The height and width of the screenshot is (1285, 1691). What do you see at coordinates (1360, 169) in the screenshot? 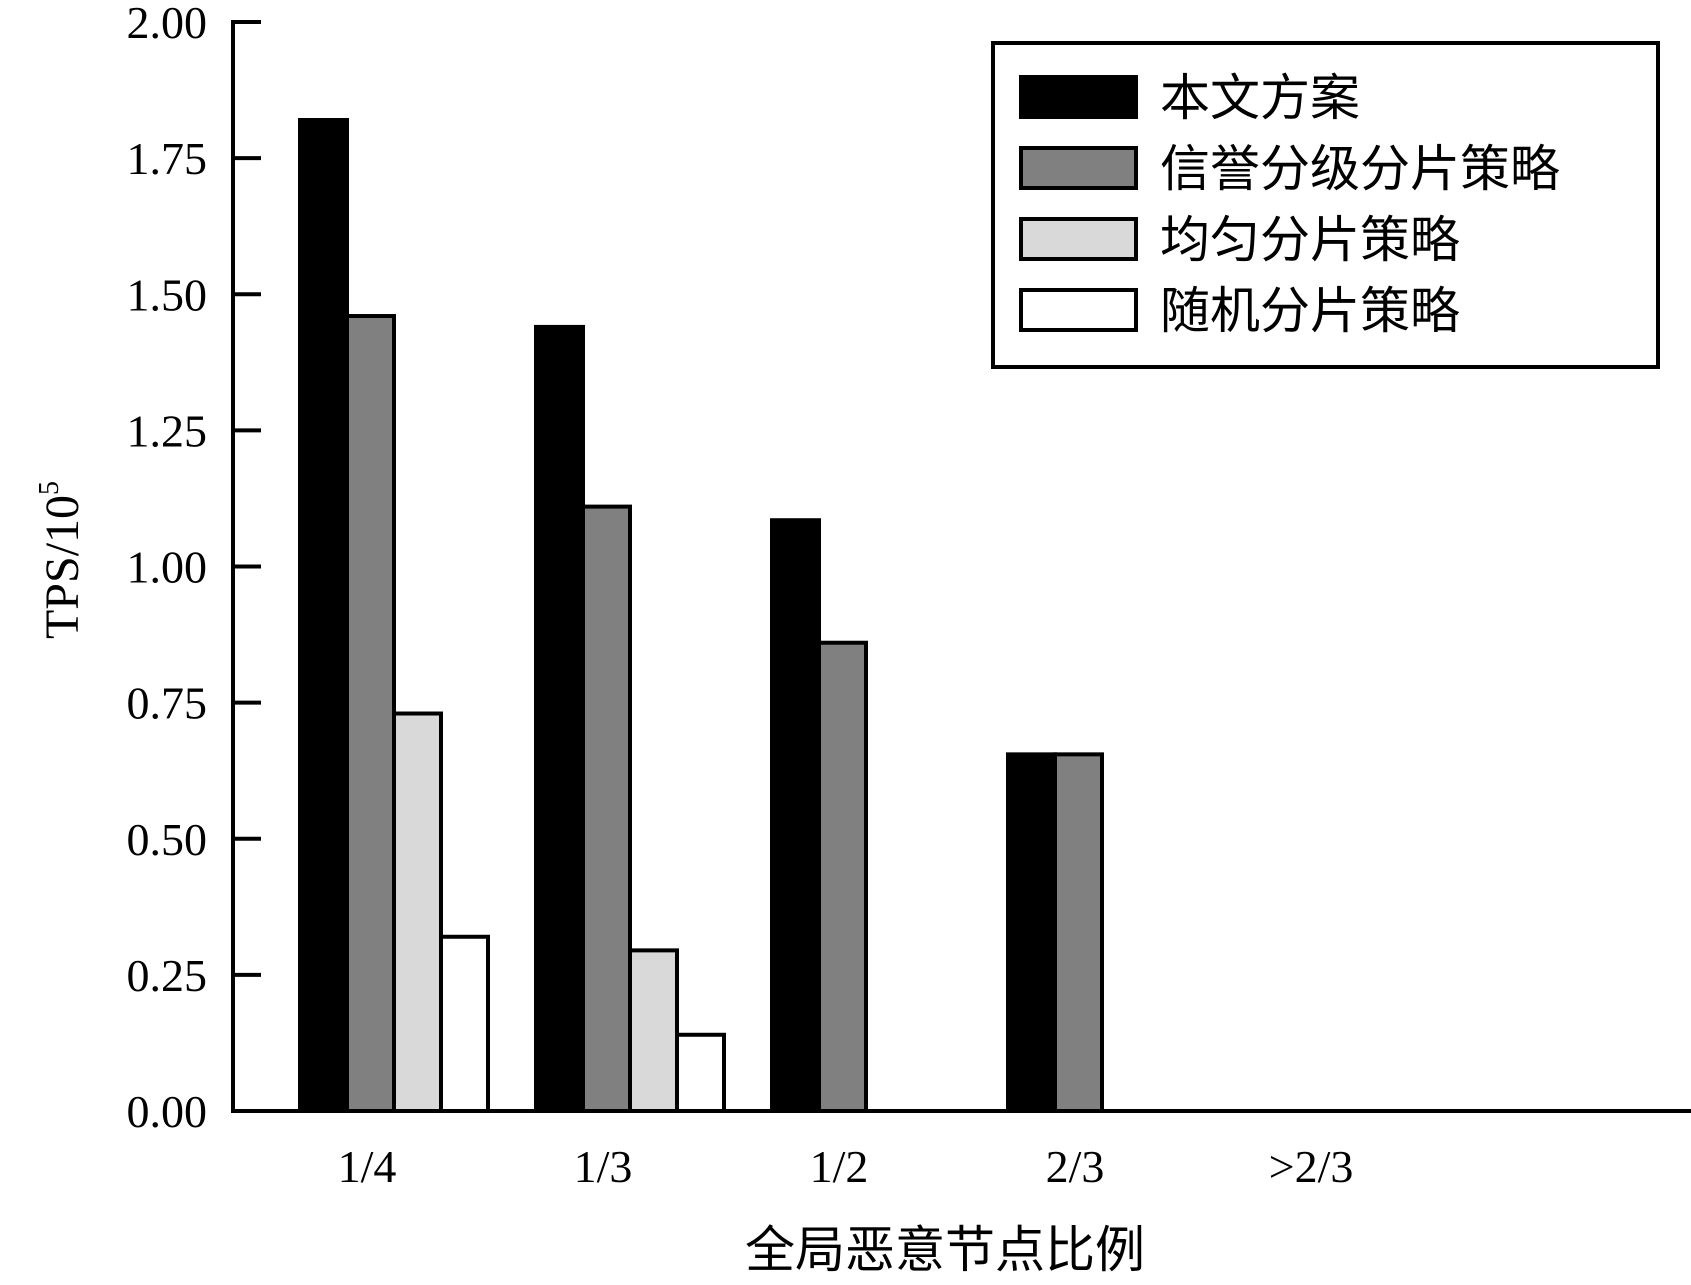
I see `legend-label: 信誉分级分片策略` at bounding box center [1360, 169].